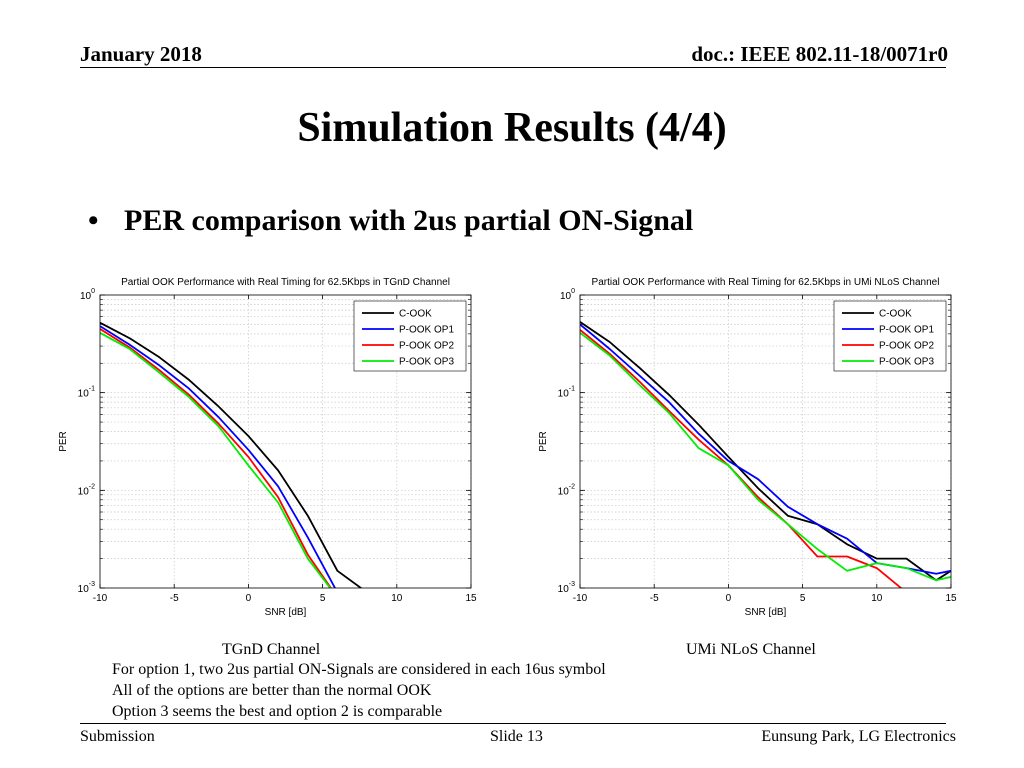 The height and width of the screenshot is (768, 1024). What do you see at coordinates (141, 54) in the screenshot?
I see `header-date: January 2018` at bounding box center [141, 54].